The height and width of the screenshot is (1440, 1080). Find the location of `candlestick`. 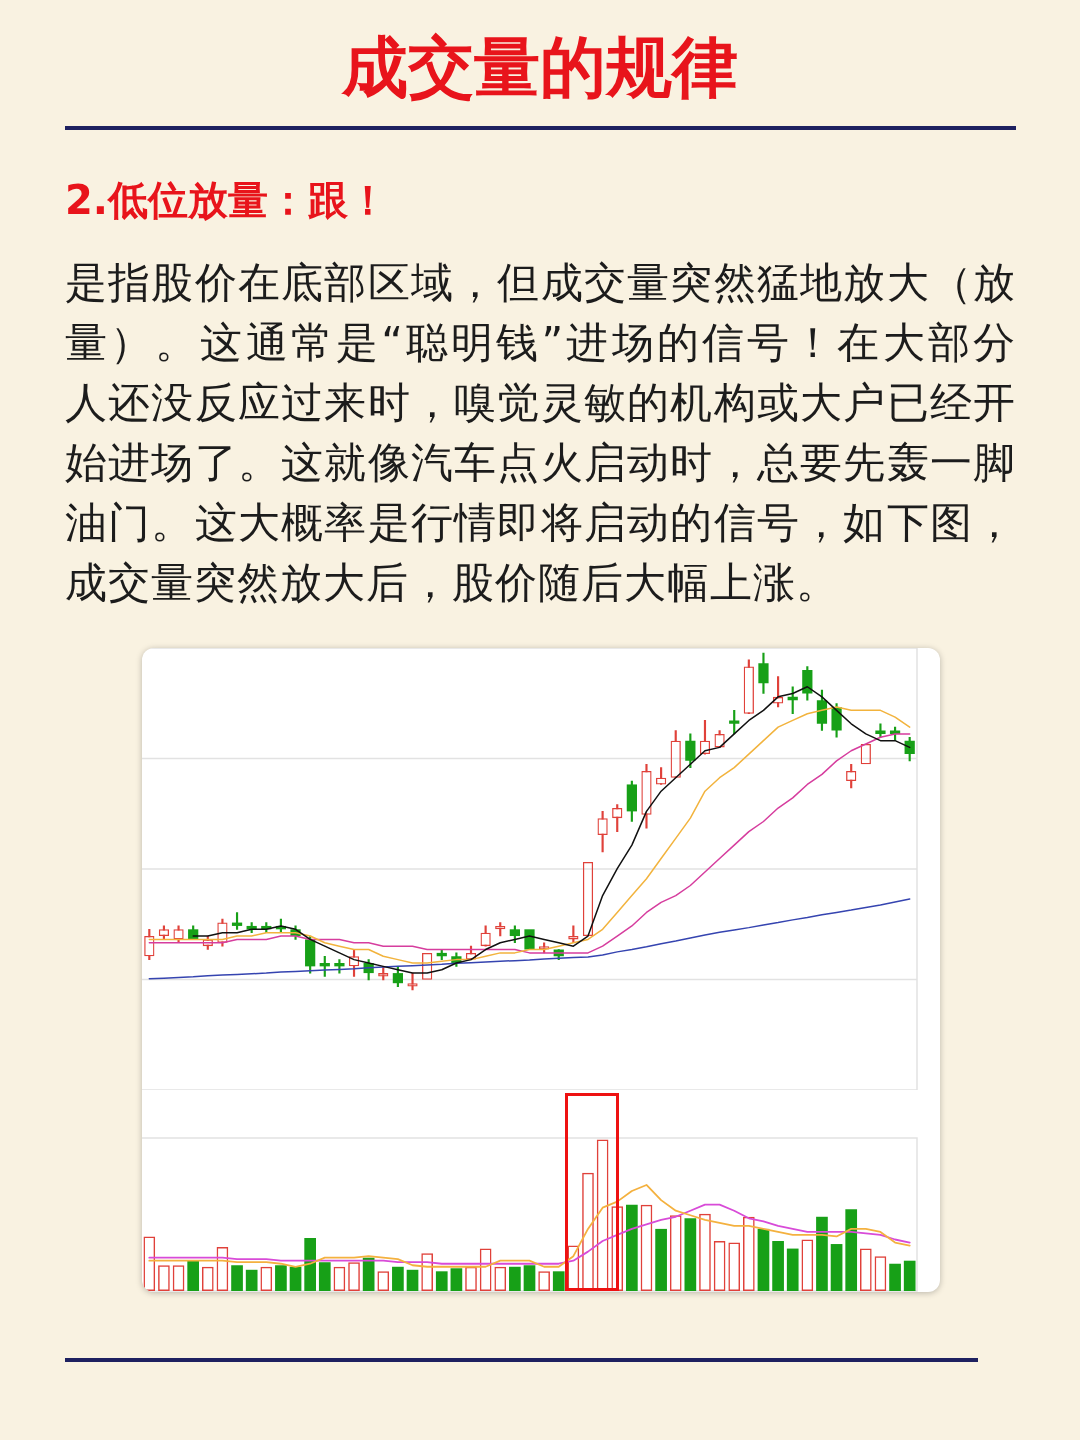

candlestick is located at coordinates (880, 730).